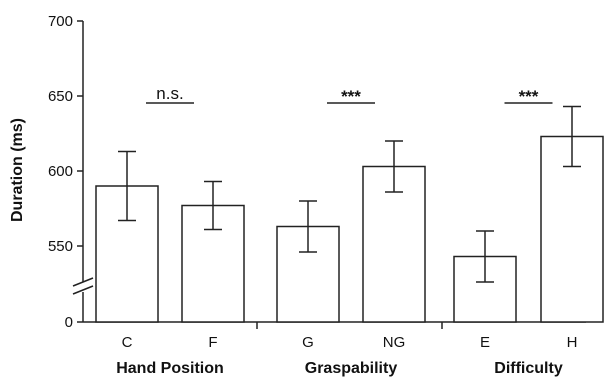 The height and width of the screenshot is (383, 616). Describe the element at coordinates (394, 342) in the screenshot. I see `x-tick-label: NG` at that location.